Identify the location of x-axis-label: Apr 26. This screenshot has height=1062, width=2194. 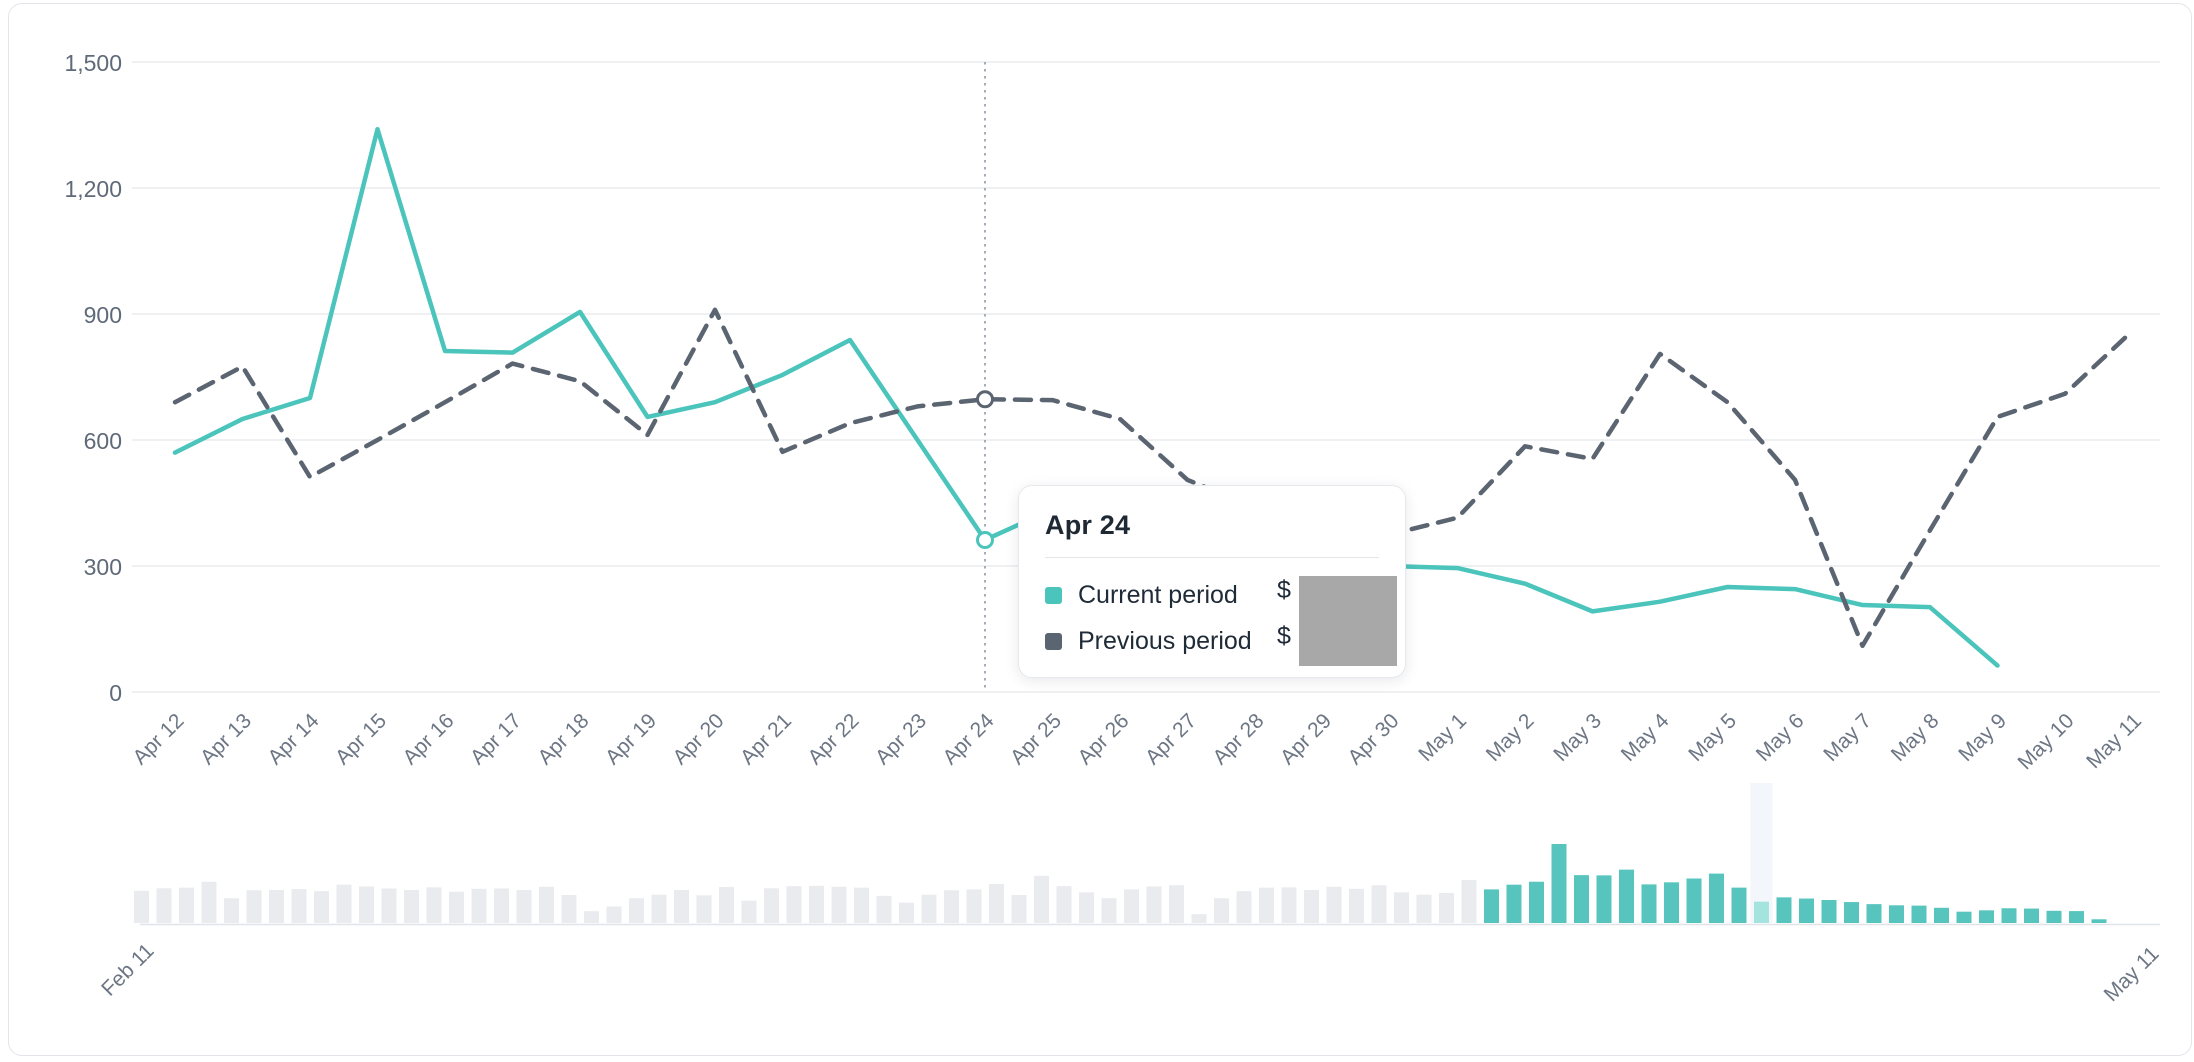
(1104, 739).